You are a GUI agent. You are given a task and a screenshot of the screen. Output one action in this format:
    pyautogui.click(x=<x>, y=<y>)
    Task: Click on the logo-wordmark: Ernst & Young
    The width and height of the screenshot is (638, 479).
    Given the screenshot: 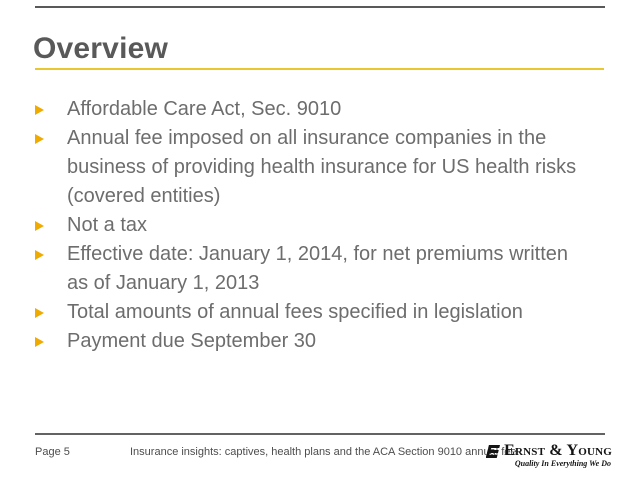 What is the action you would take?
    pyautogui.click(x=558, y=450)
    